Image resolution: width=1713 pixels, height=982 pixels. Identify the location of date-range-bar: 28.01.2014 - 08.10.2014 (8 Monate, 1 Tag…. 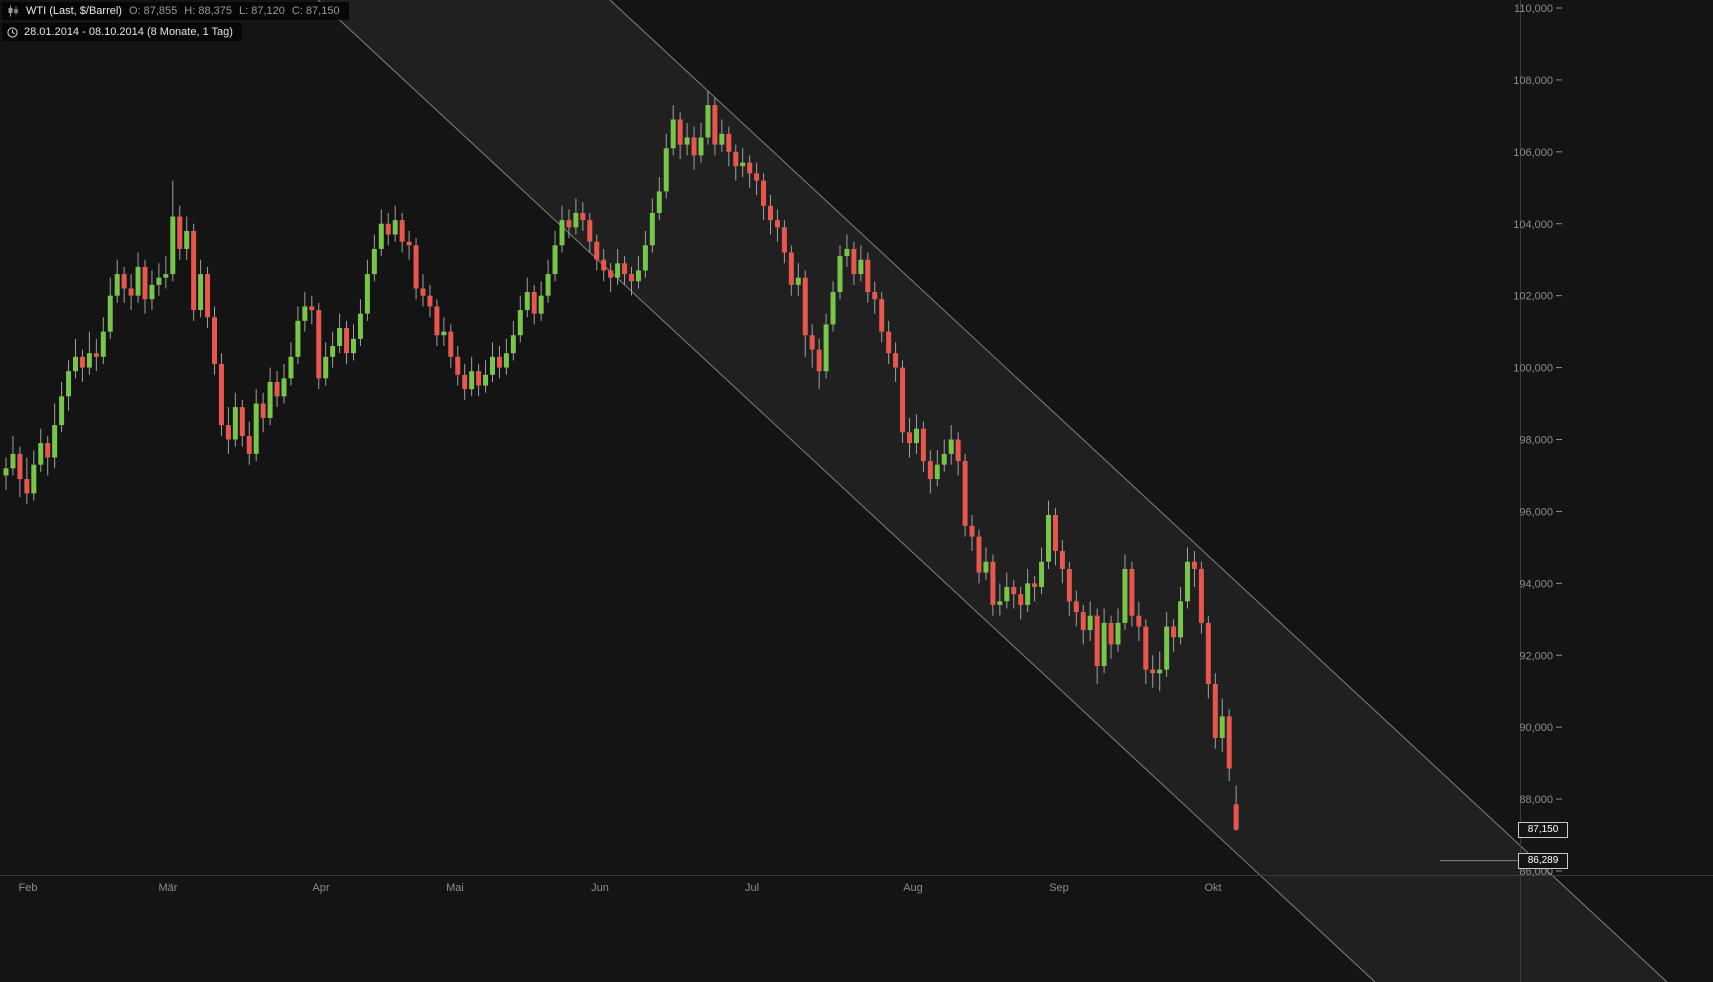
(122, 32).